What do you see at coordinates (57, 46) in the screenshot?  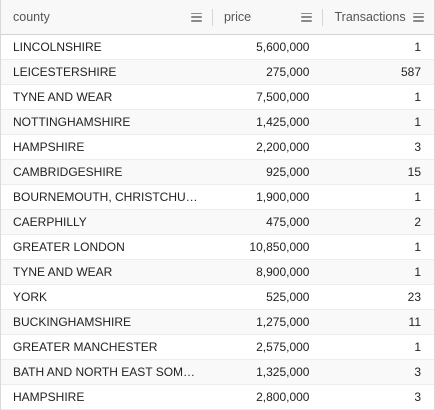 I see `cell-county: LINCOLNSHIRE` at bounding box center [57, 46].